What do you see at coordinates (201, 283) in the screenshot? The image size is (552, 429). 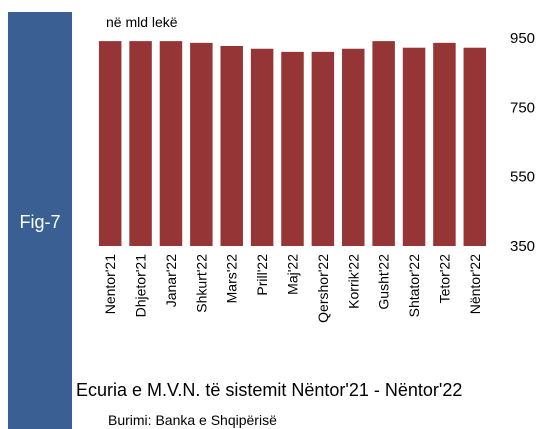 I see `x-tick-label: Shkurt'22` at bounding box center [201, 283].